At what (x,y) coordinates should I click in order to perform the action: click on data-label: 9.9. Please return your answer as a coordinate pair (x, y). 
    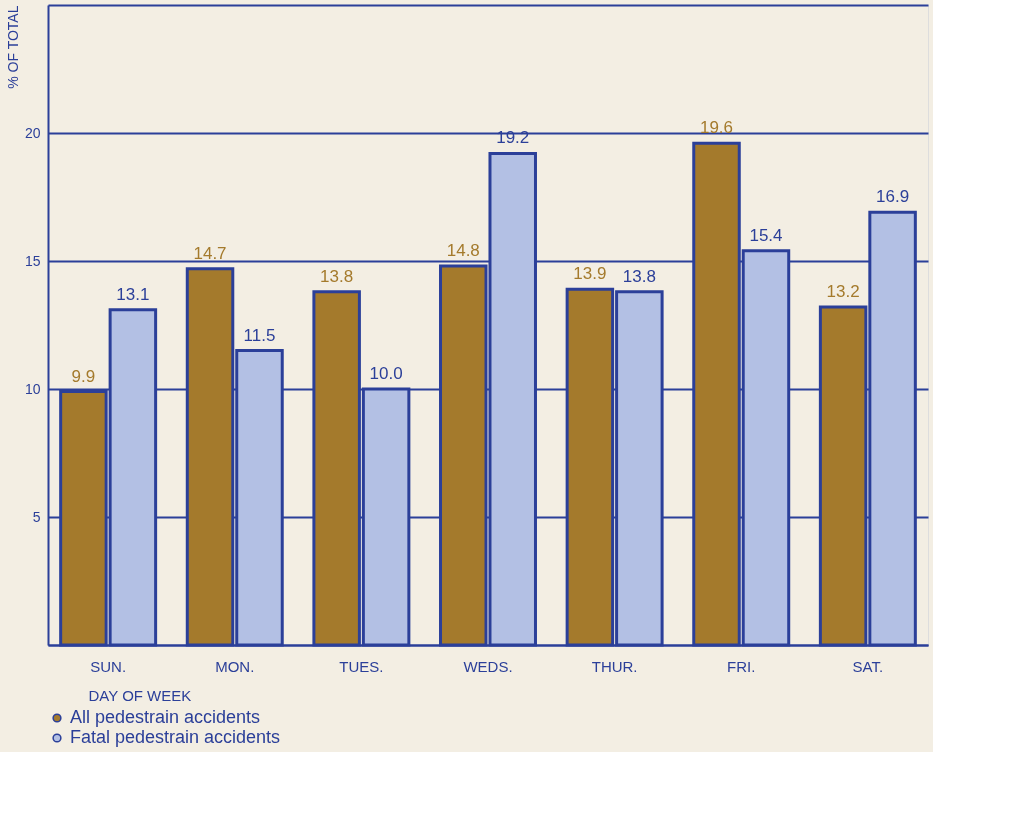
    Looking at the image, I should click on (83, 376).